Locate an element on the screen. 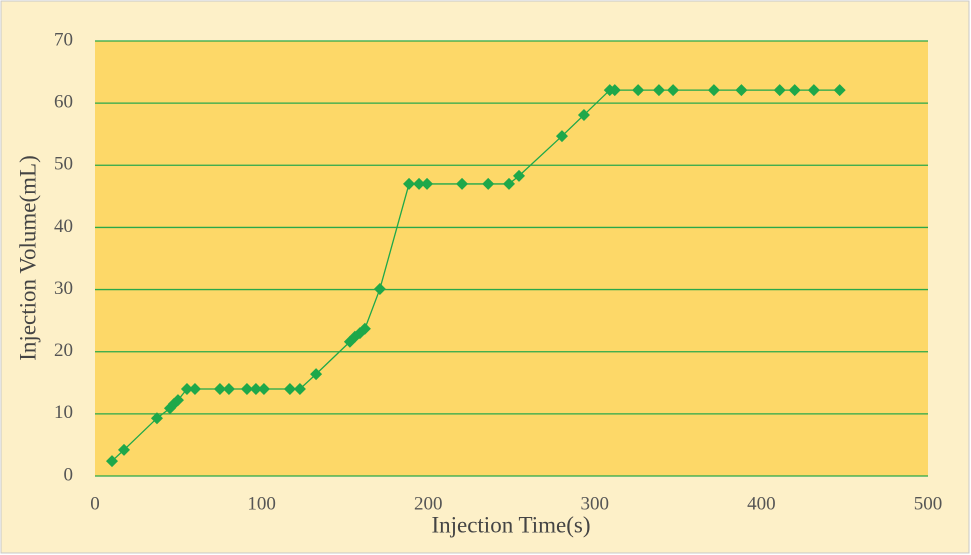  y-tick-label: 40 is located at coordinates (63, 226).